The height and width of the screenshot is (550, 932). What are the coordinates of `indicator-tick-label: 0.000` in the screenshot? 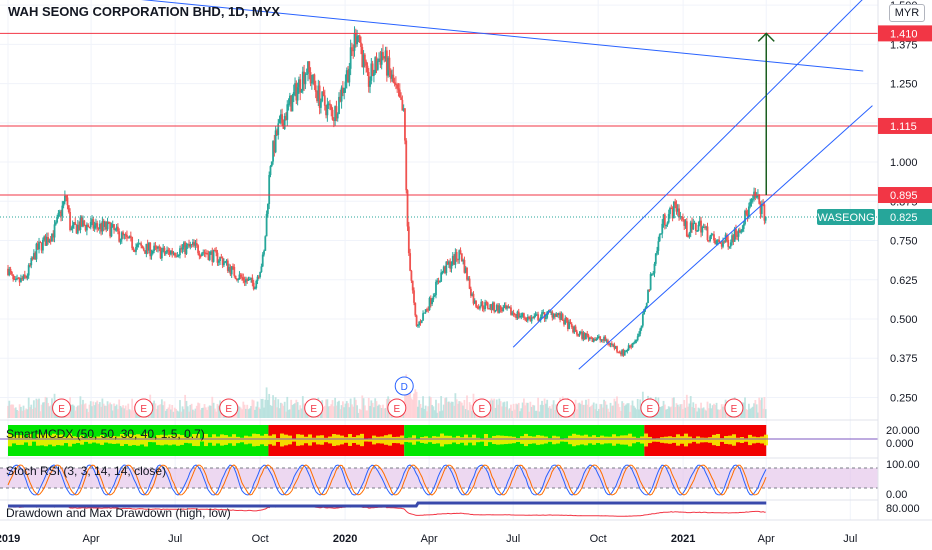 It's located at (900, 444).